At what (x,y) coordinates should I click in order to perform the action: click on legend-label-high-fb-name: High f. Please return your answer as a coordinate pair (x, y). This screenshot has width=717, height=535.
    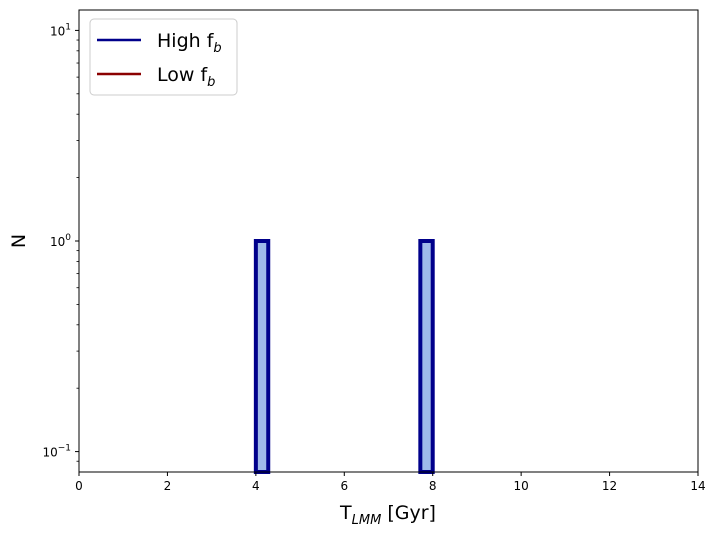
    Looking at the image, I should click on (186, 41).